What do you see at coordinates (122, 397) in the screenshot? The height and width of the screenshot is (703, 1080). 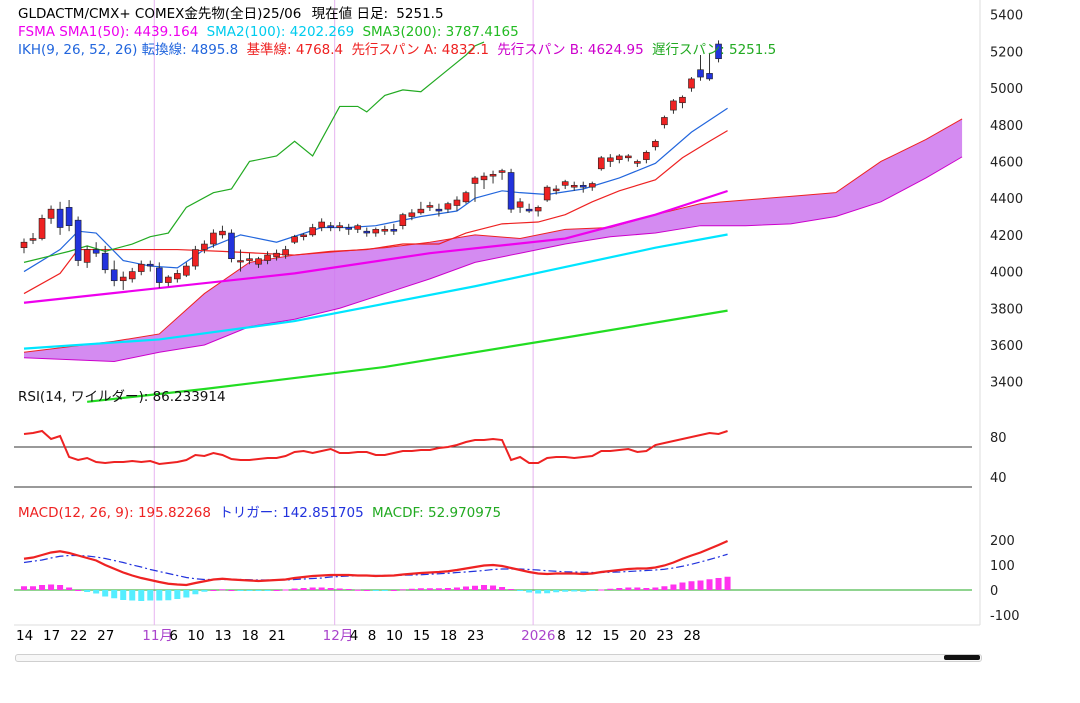 I see `rsi-legend: RSI(14, ワイルダー): 86.233914` at bounding box center [122, 397].